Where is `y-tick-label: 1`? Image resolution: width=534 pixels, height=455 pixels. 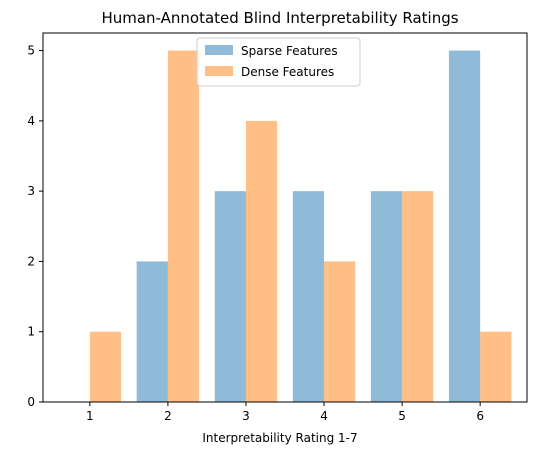
y-tick-label: 1 is located at coordinates (31, 332).